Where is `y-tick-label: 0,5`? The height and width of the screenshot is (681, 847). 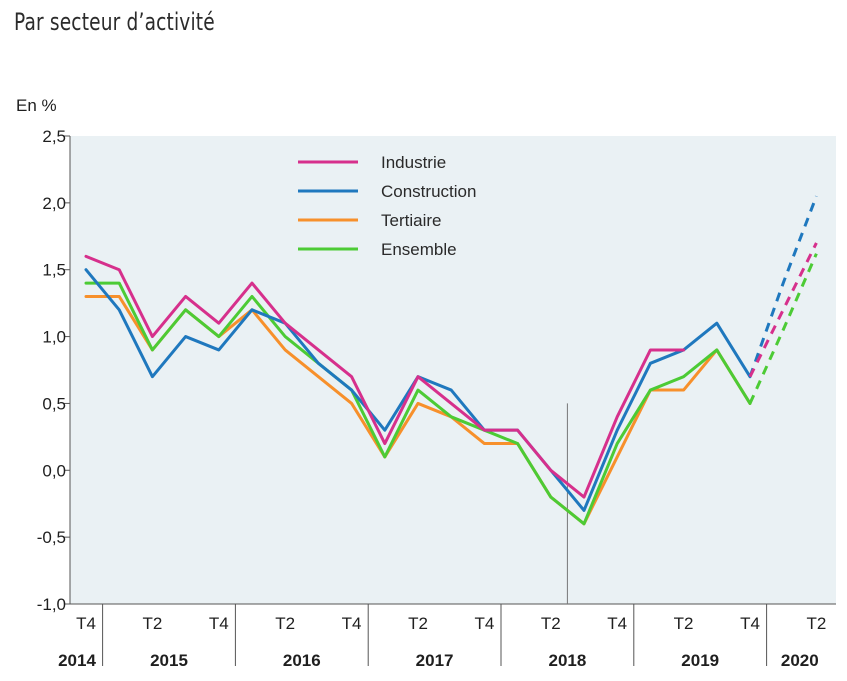 y-tick-label: 0,5 is located at coordinates (54, 403).